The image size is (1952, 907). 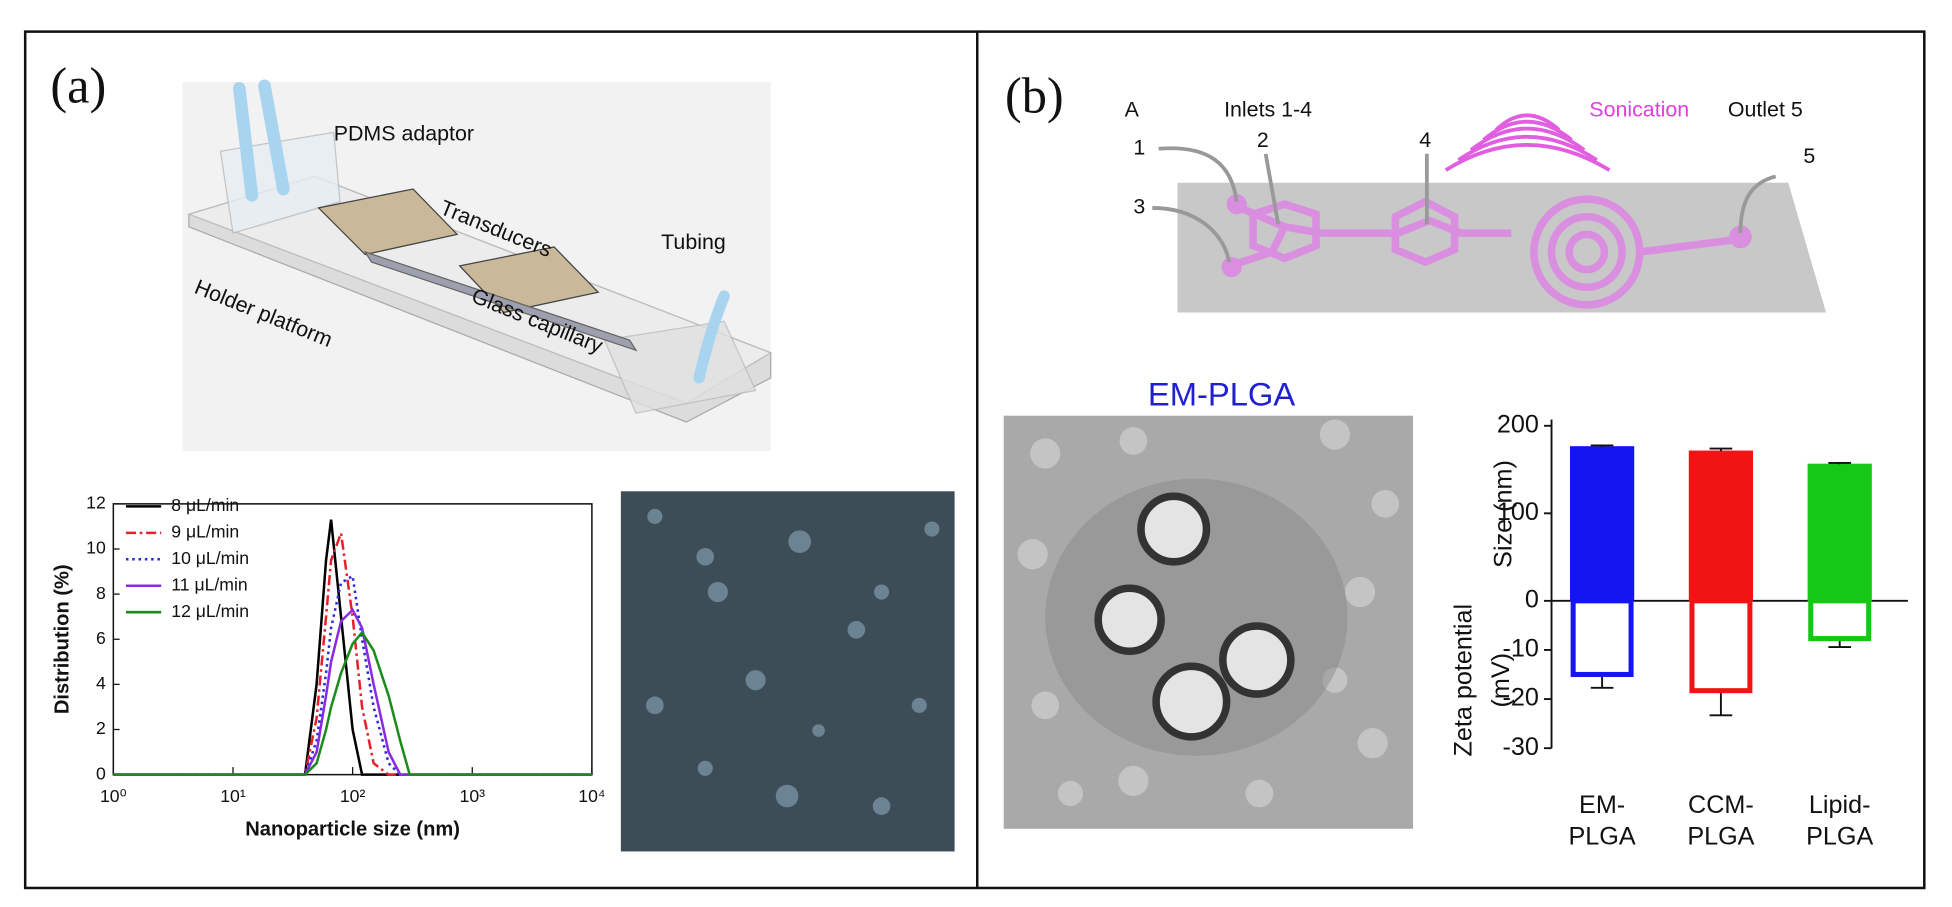 I want to click on y-tick-label: 12, so click(x=96, y=503).